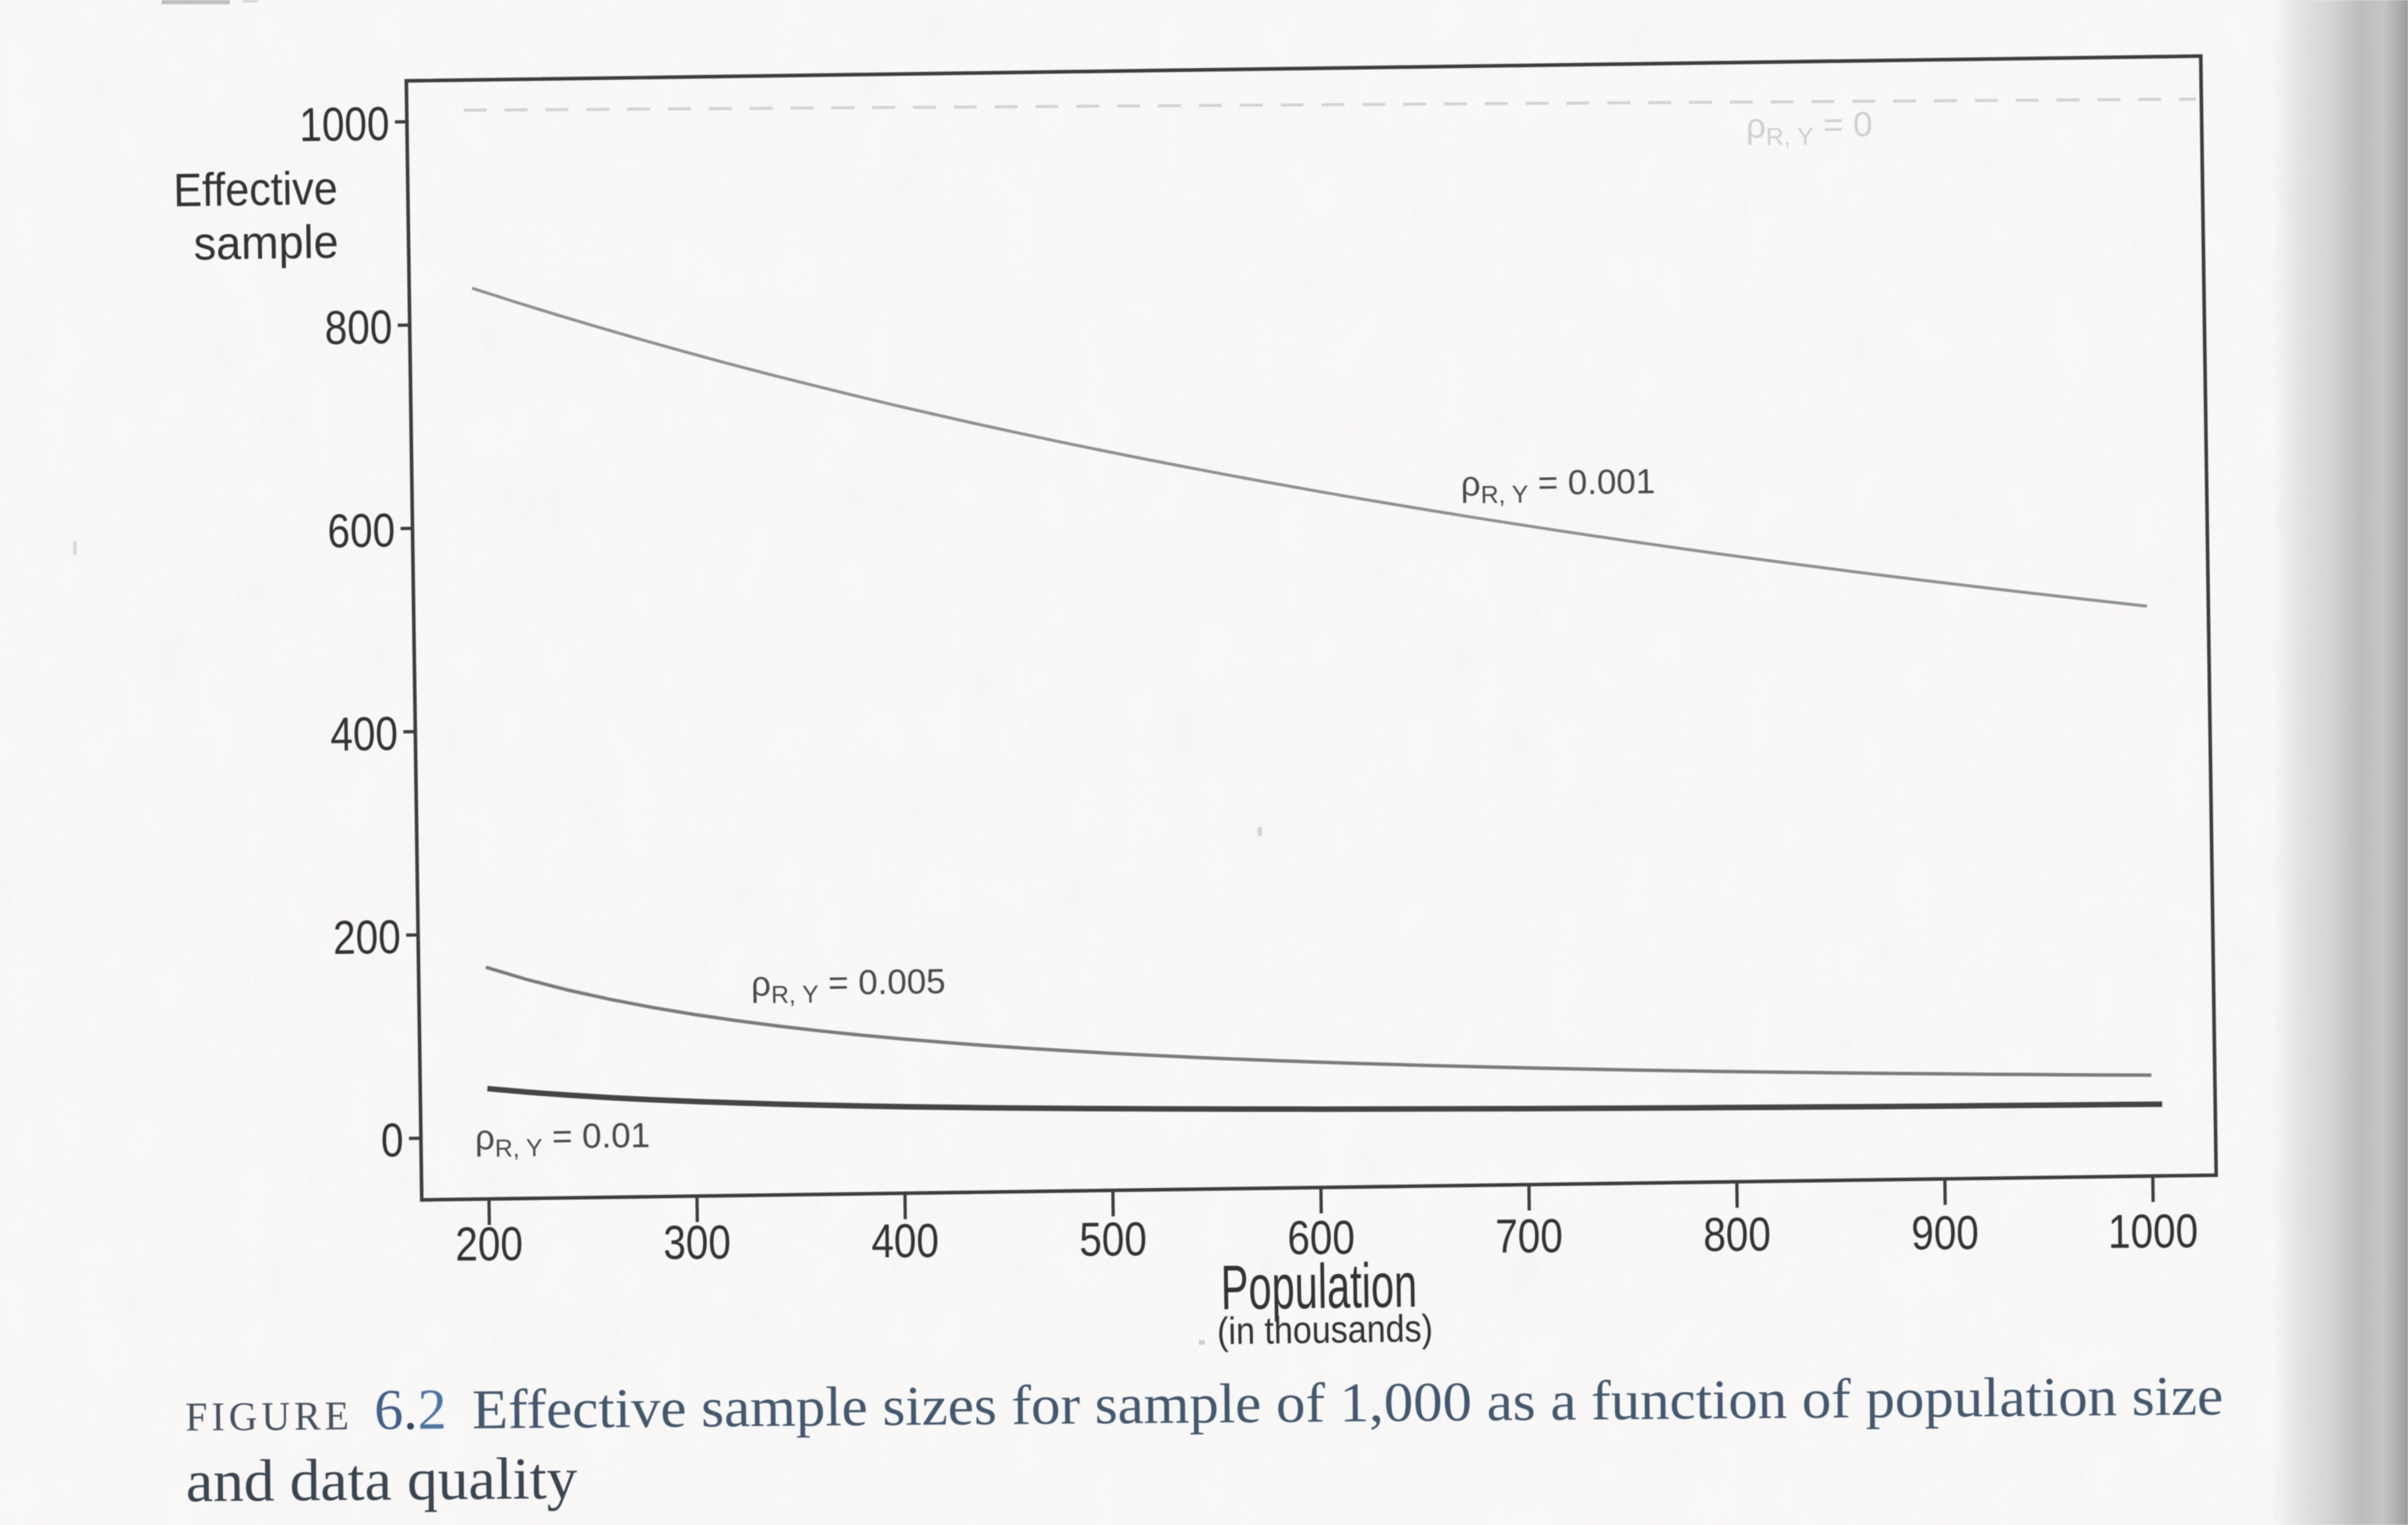 The width and height of the screenshot is (2408, 1525). I want to click on svg-text: ρR, Y = 0.001, so click(1557, 485).